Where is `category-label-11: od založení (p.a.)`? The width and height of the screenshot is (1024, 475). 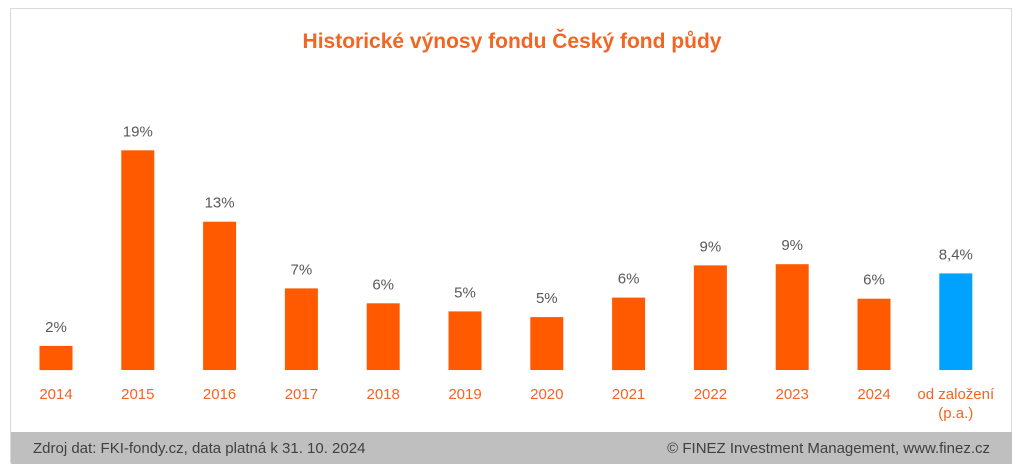
category-label-11: od založení (p.a.) is located at coordinates (956, 404).